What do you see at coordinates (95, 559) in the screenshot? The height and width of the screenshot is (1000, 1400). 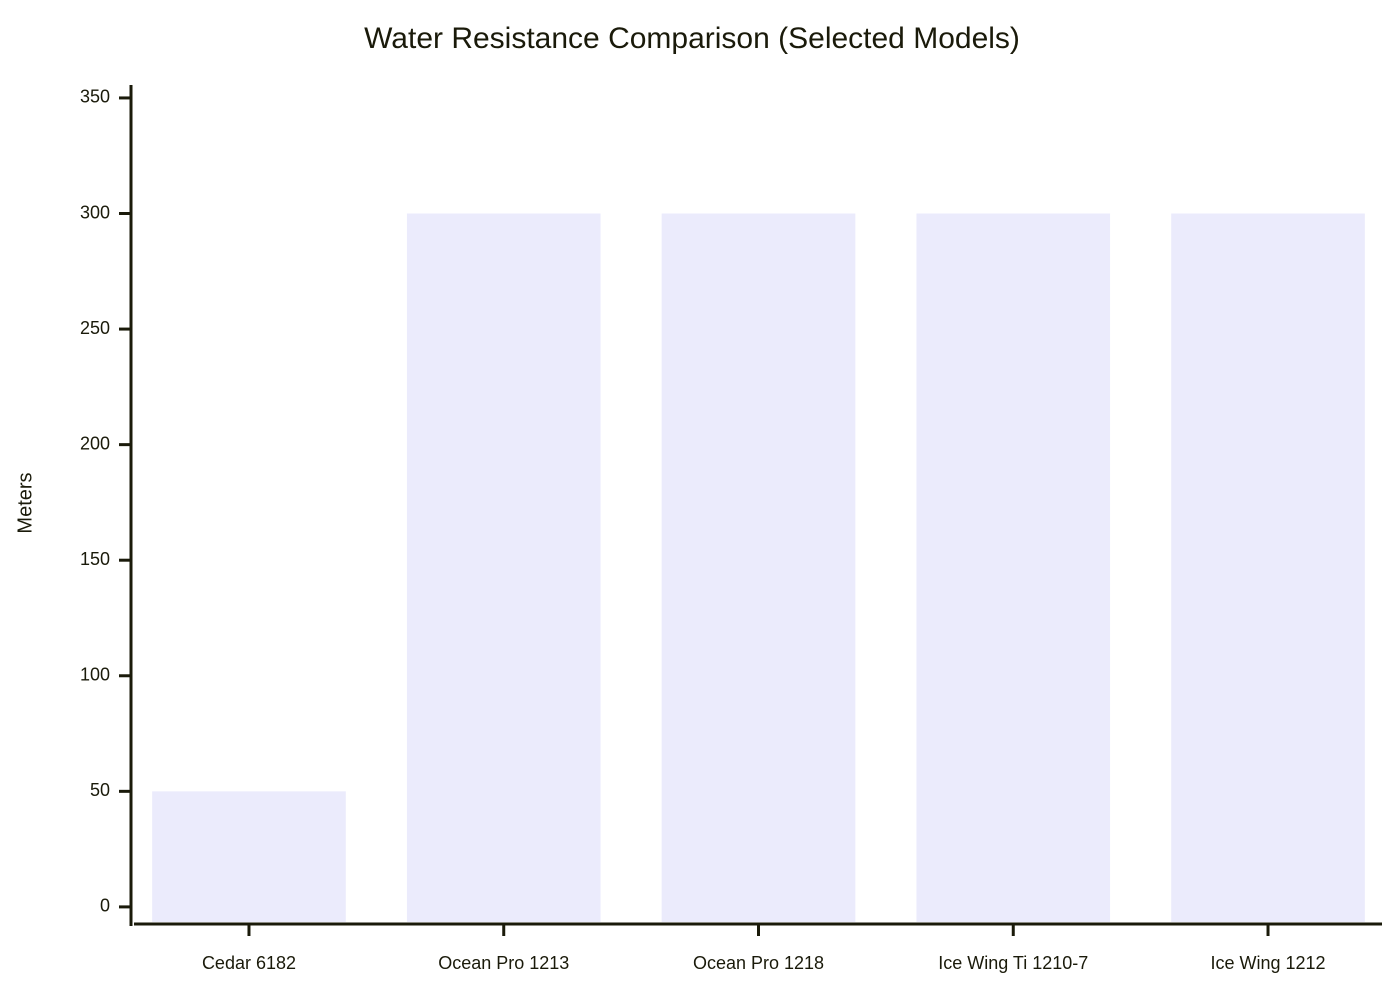 I see `y-tick-label: 150` at bounding box center [95, 559].